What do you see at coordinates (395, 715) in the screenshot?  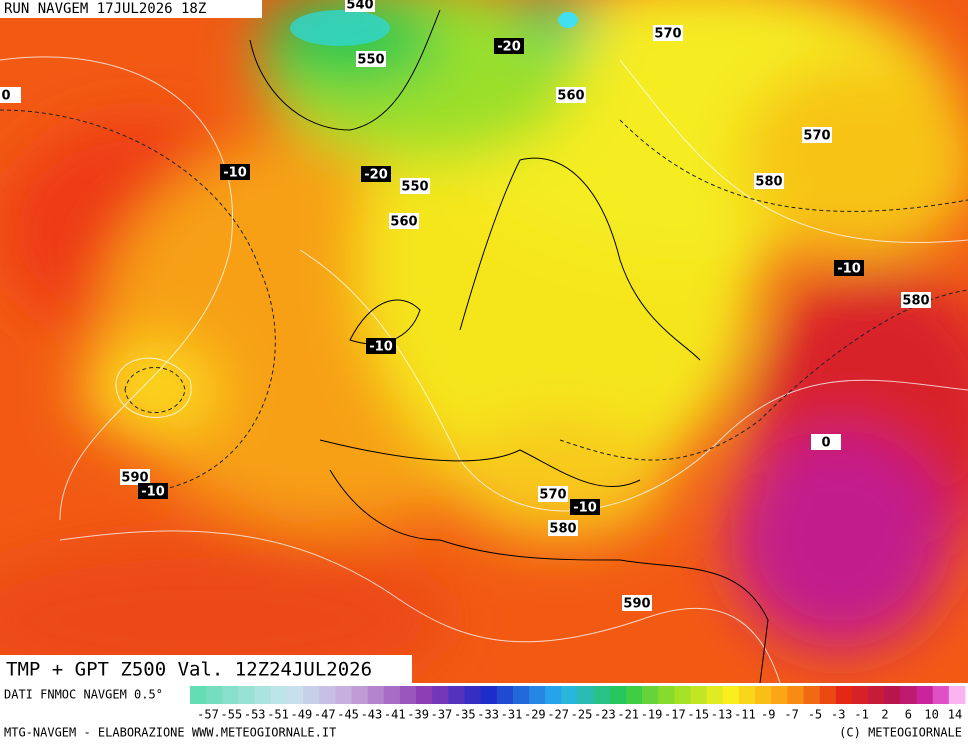 I see `colorbar-label: -41` at bounding box center [395, 715].